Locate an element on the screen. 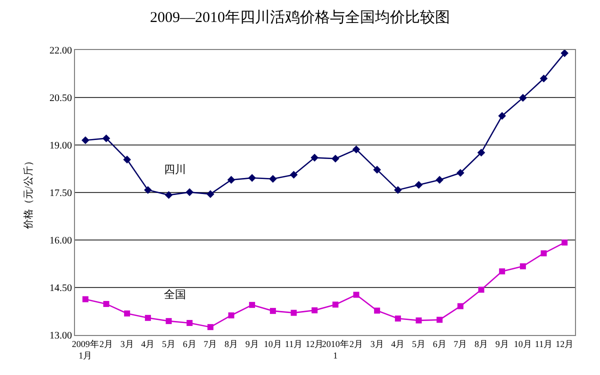 The image size is (600, 375). y-tick-label: 17.50 is located at coordinates (61, 193).